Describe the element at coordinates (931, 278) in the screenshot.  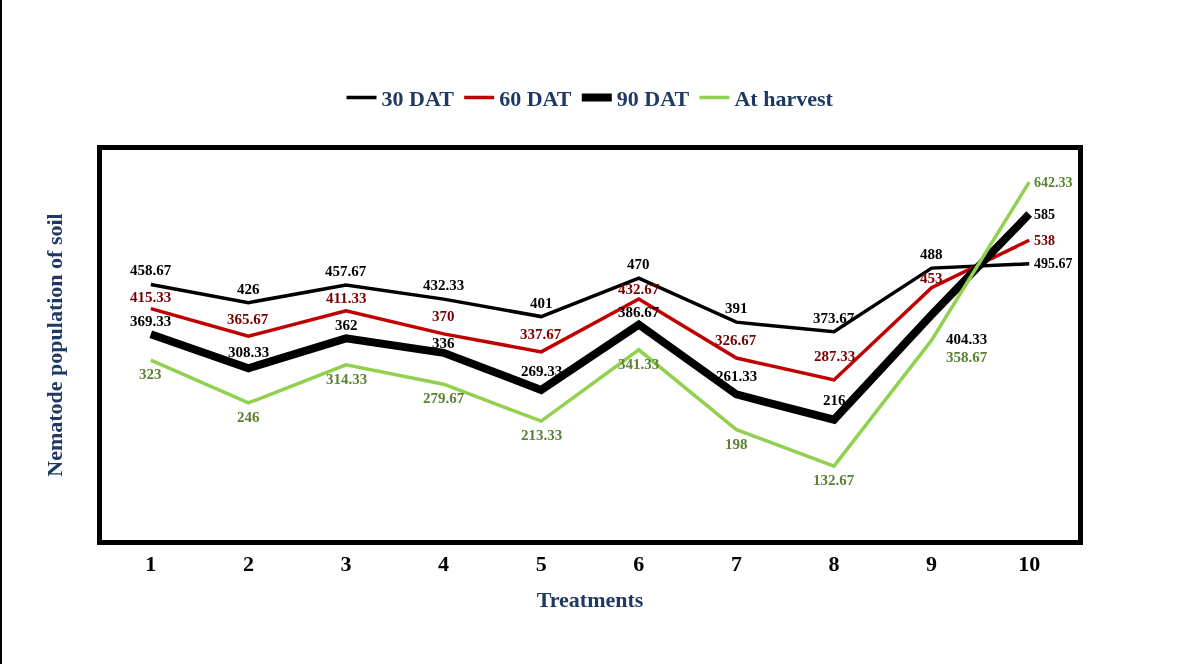
I see `data-label: 453` at that location.